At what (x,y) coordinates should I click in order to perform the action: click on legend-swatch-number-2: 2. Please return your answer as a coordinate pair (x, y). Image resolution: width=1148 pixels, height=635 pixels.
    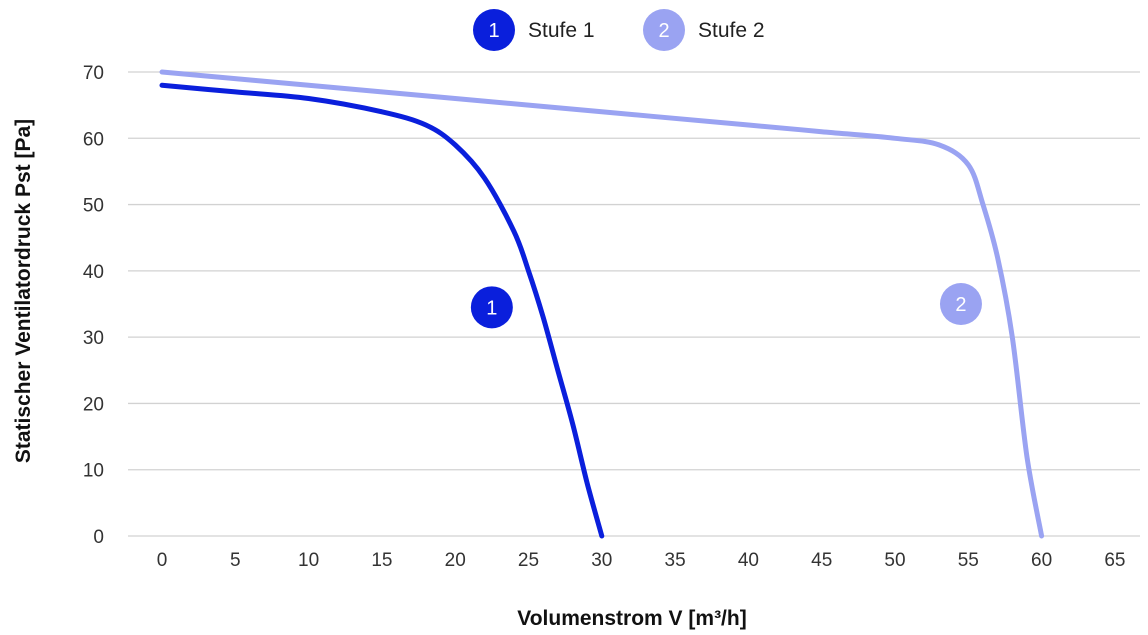
    Looking at the image, I should click on (663, 31).